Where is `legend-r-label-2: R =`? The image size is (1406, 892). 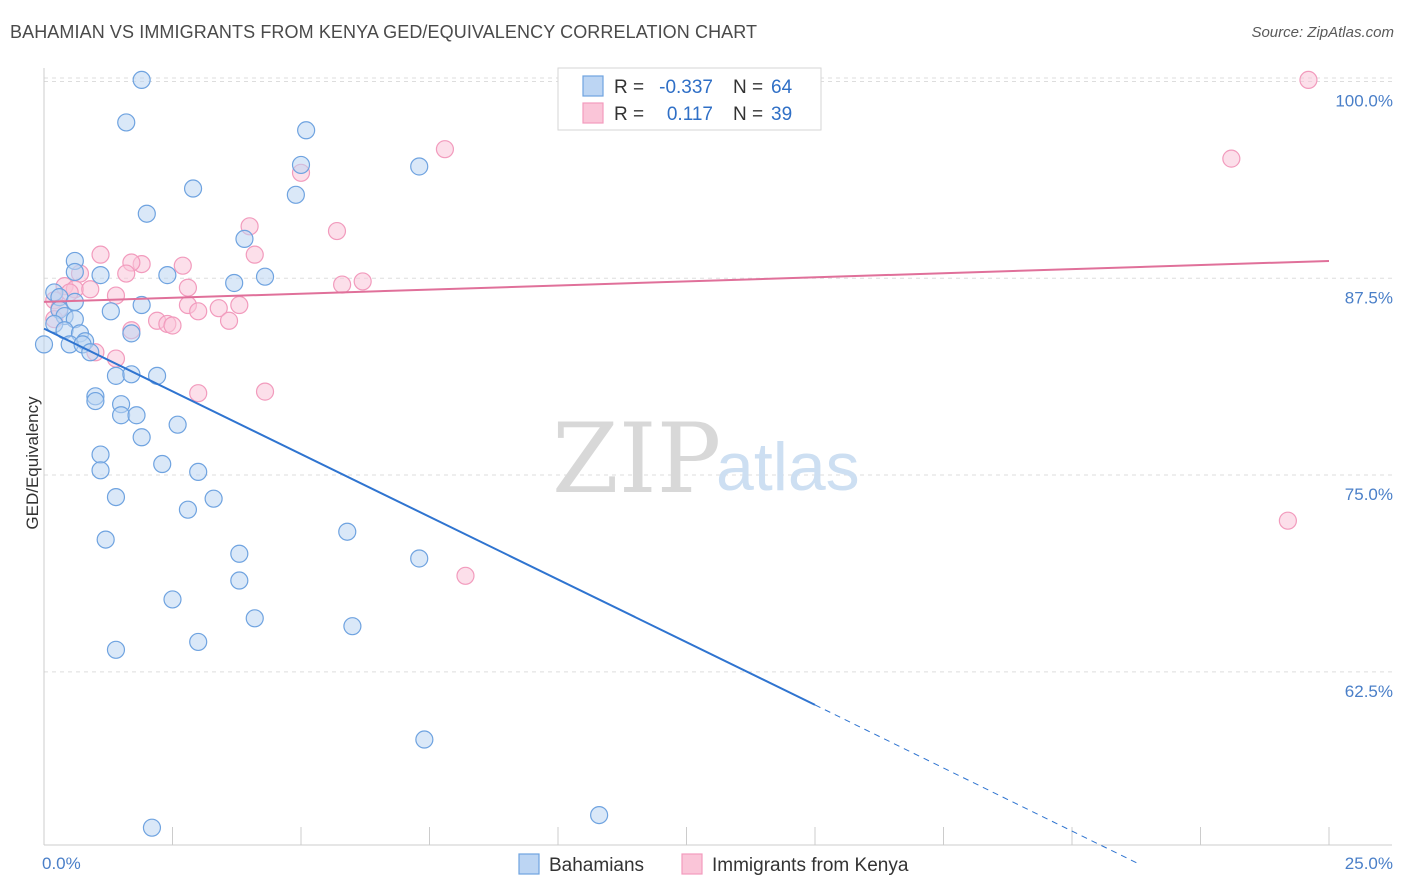 legend-r-label-2: R = is located at coordinates (629, 114).